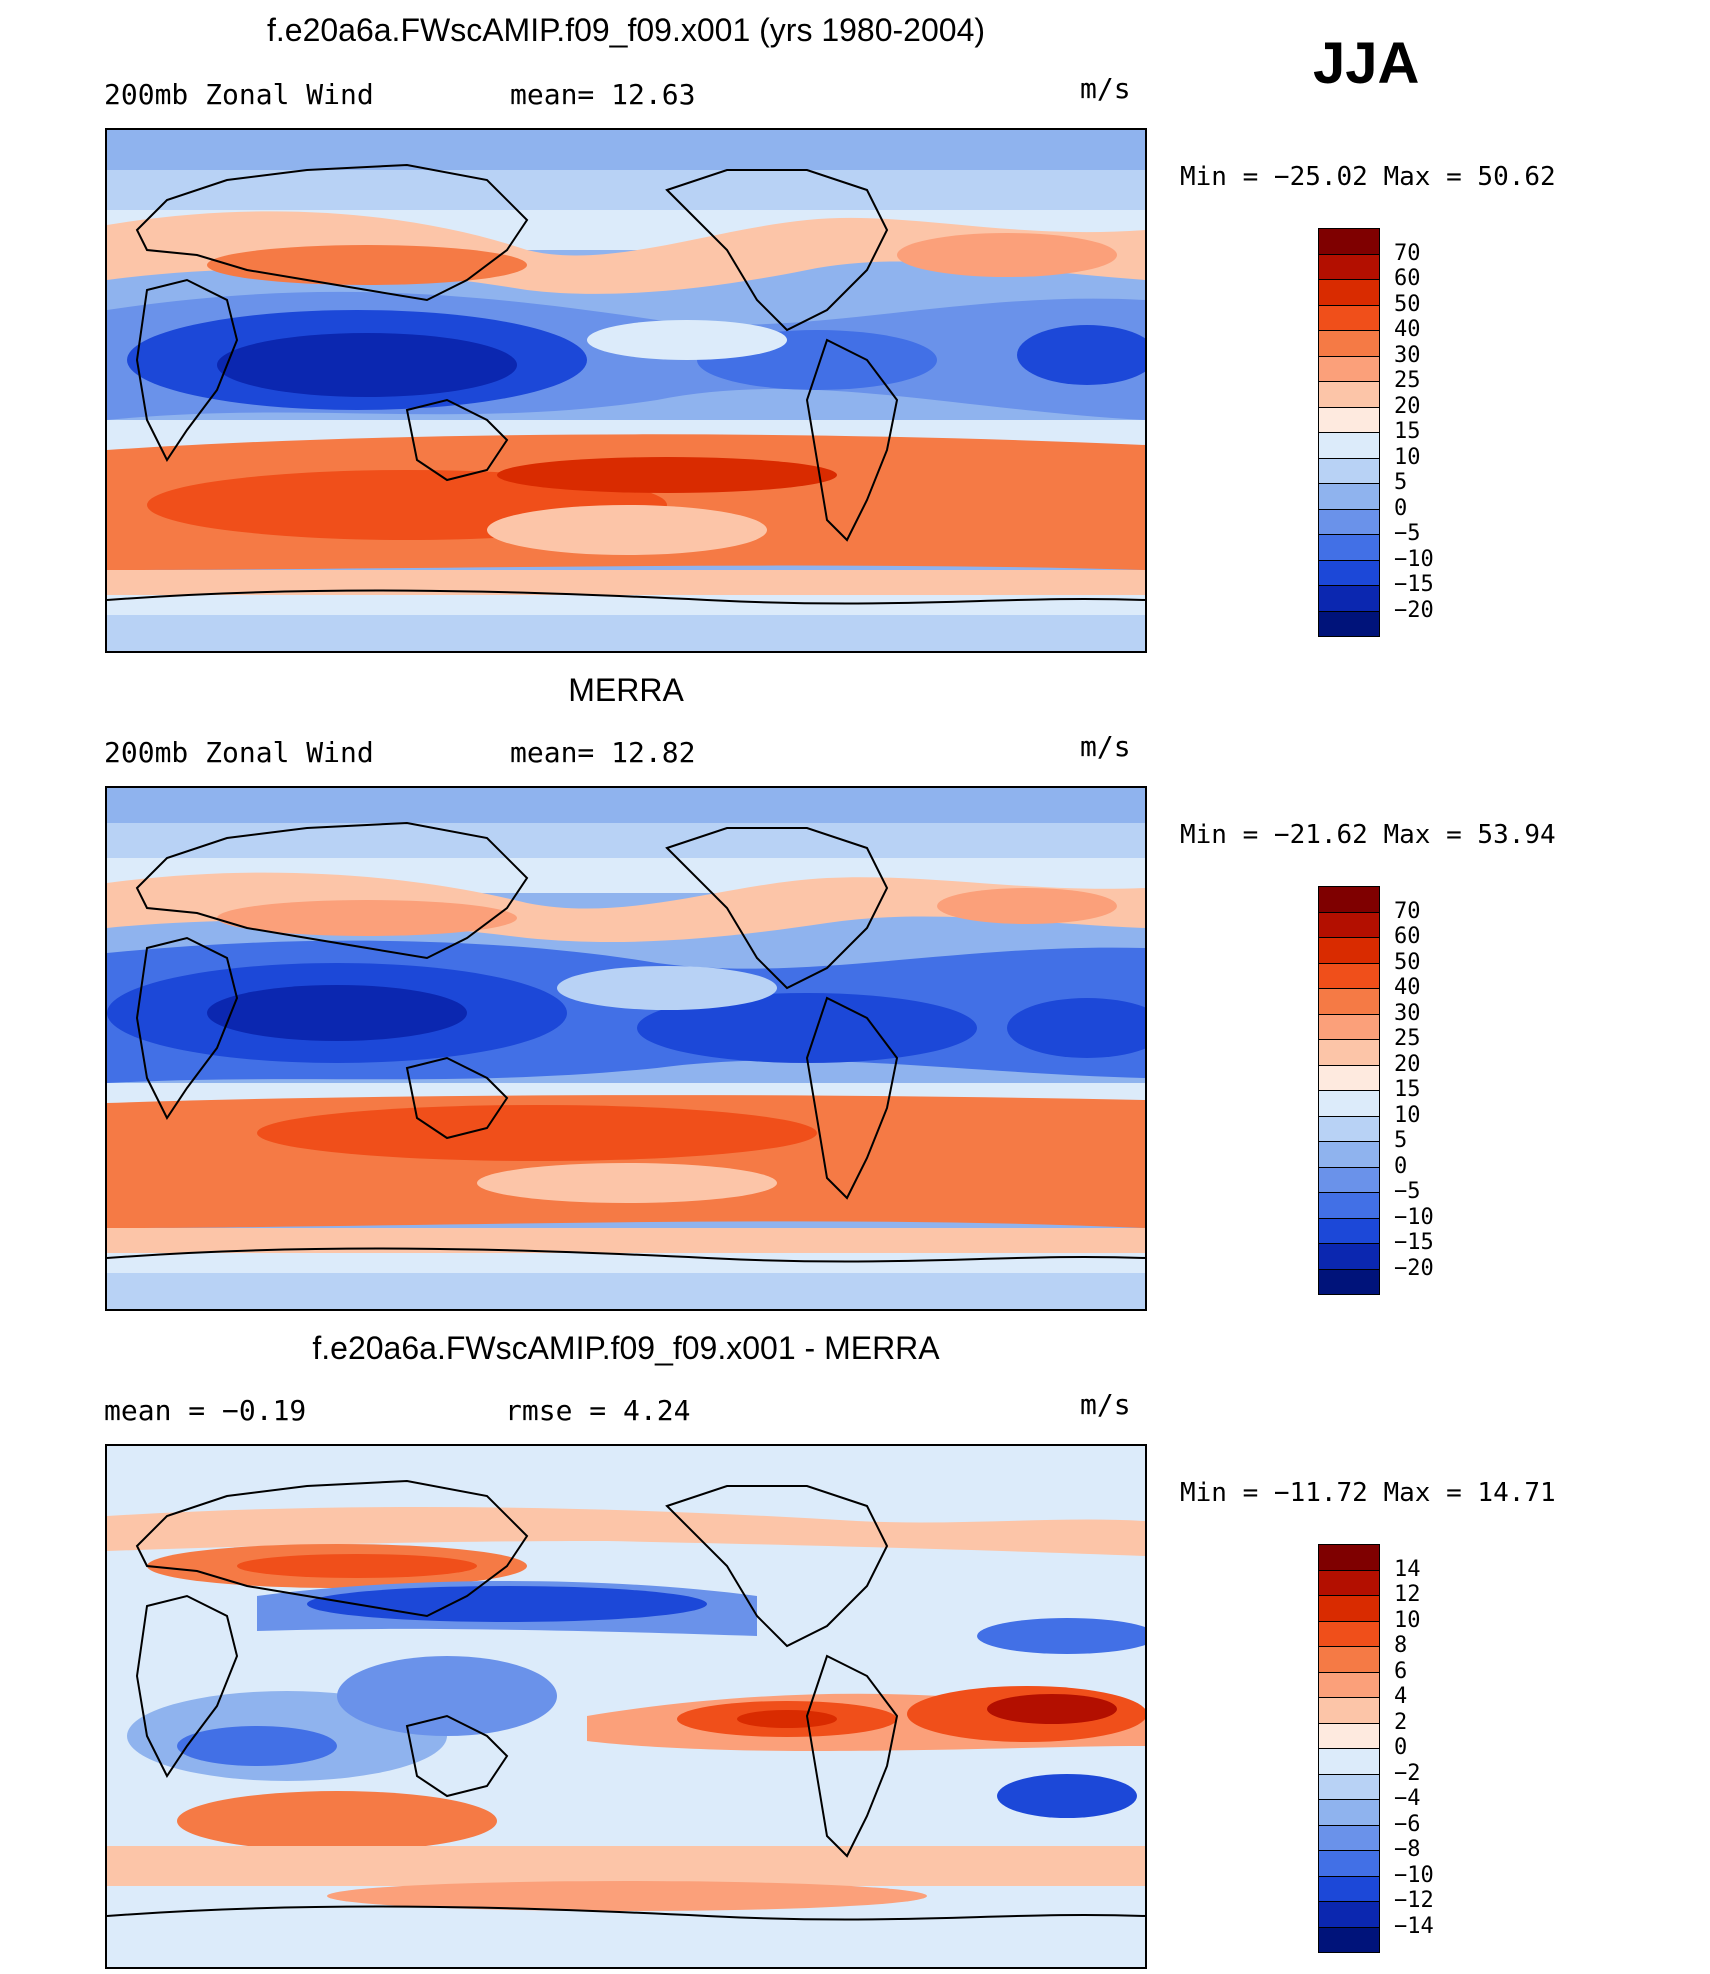  I want to click on panel-3-rmse-label: rmse = 4.24, so click(598, 1410).